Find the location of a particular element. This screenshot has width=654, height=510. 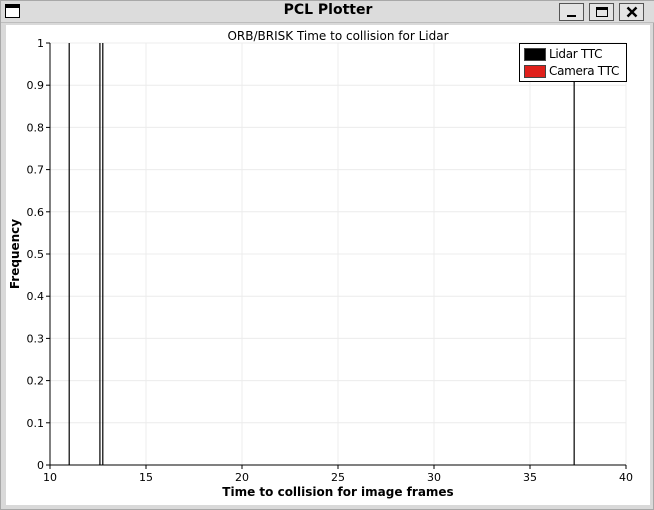

y-tick-label: 0.8 is located at coordinates (36, 127).